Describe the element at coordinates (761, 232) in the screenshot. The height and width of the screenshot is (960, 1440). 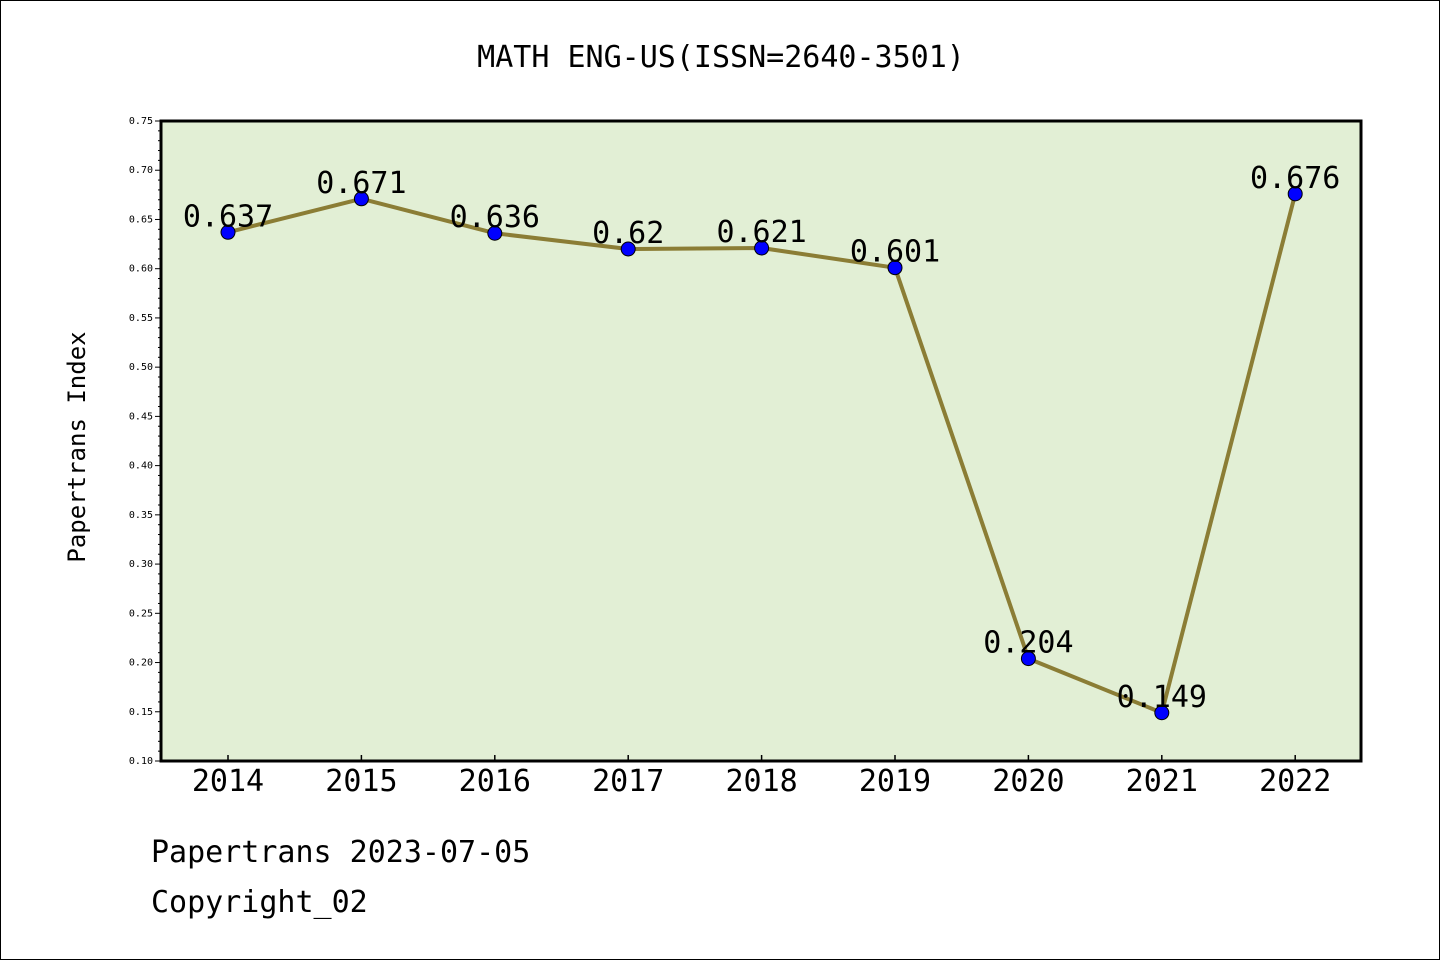
I see `data-label: 0.621` at that location.